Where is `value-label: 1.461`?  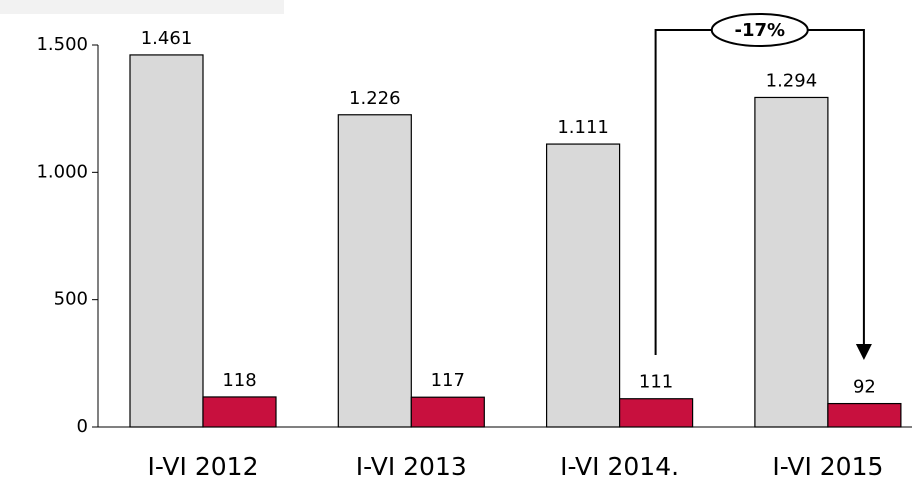 value-label: 1.461 is located at coordinates (167, 38).